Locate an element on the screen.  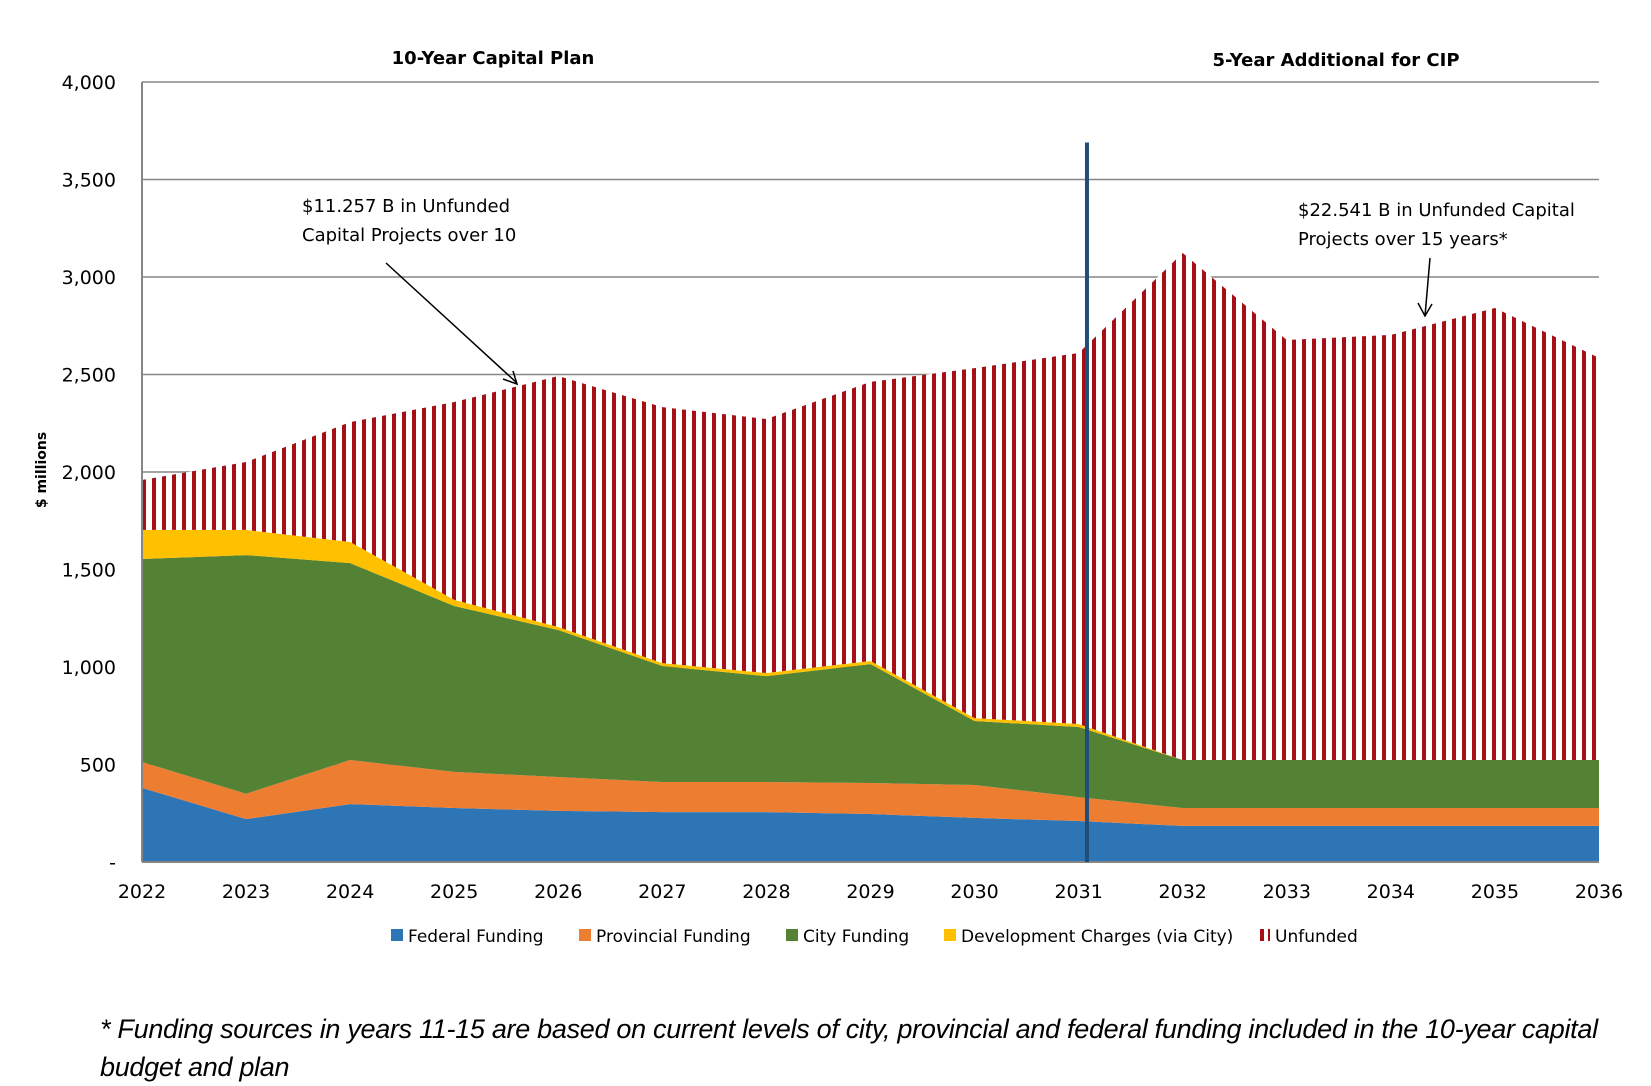
legend-swatch-unfunded-thick is located at coordinates (1262, 935).